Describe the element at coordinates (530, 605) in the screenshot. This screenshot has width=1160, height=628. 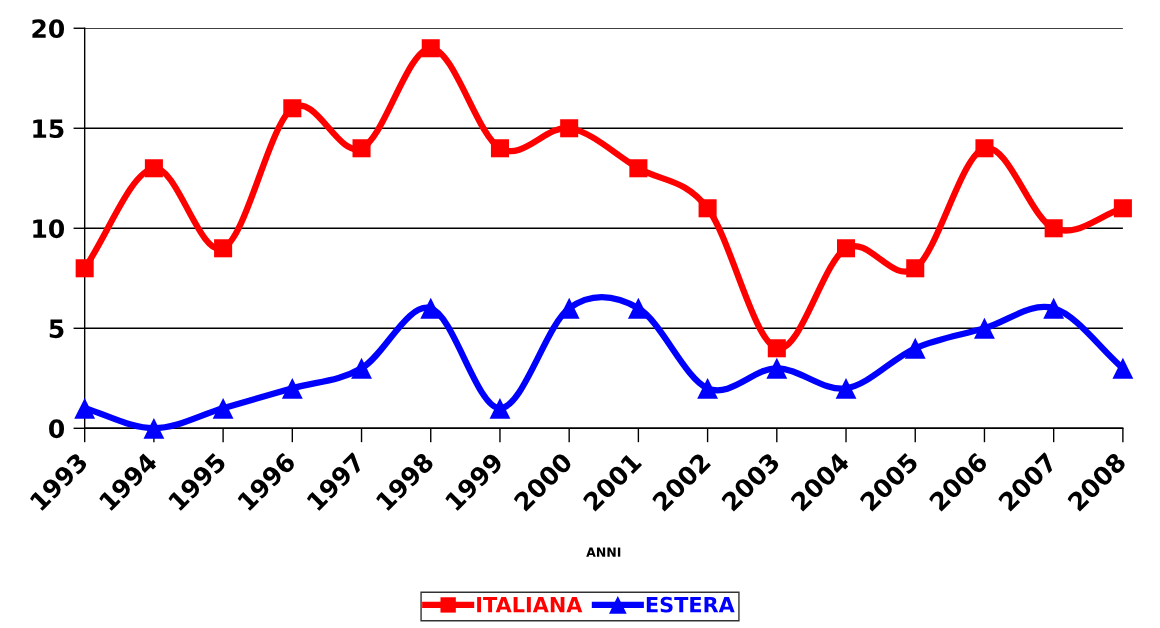
I see `legend-label: ITALIANA` at that location.